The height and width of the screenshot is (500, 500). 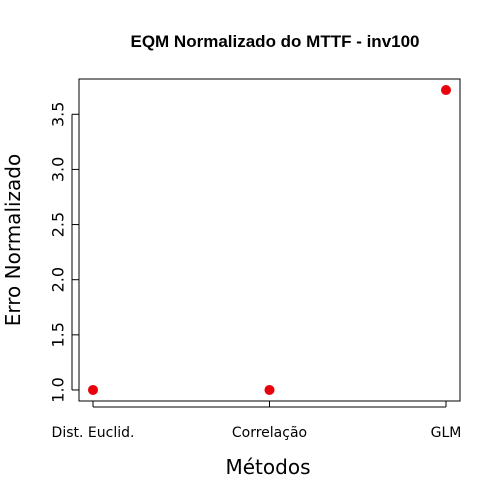 I want to click on y-tick-label: 2.5, so click(x=58, y=224).